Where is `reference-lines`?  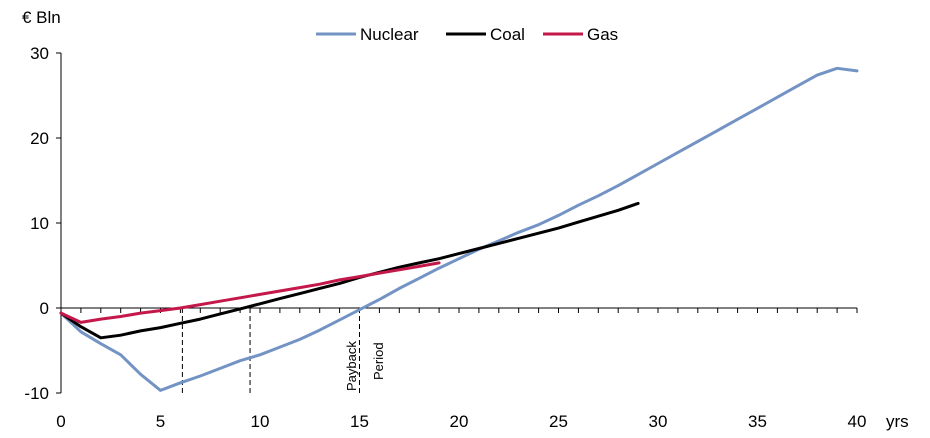 reference-lines is located at coordinates (270, 350).